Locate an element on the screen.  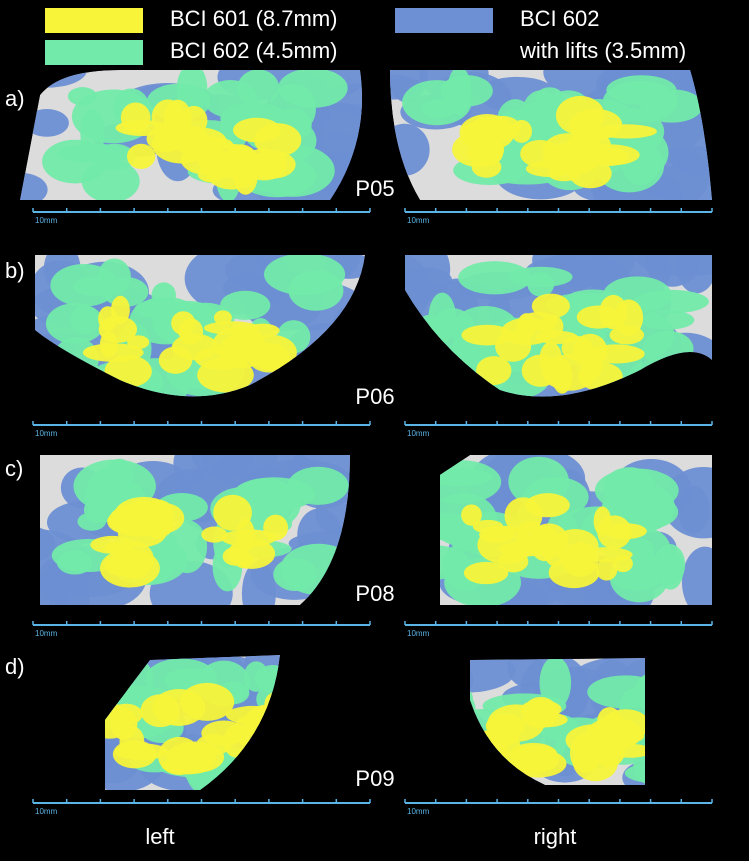
row-label: a) is located at coordinates (15, 98).